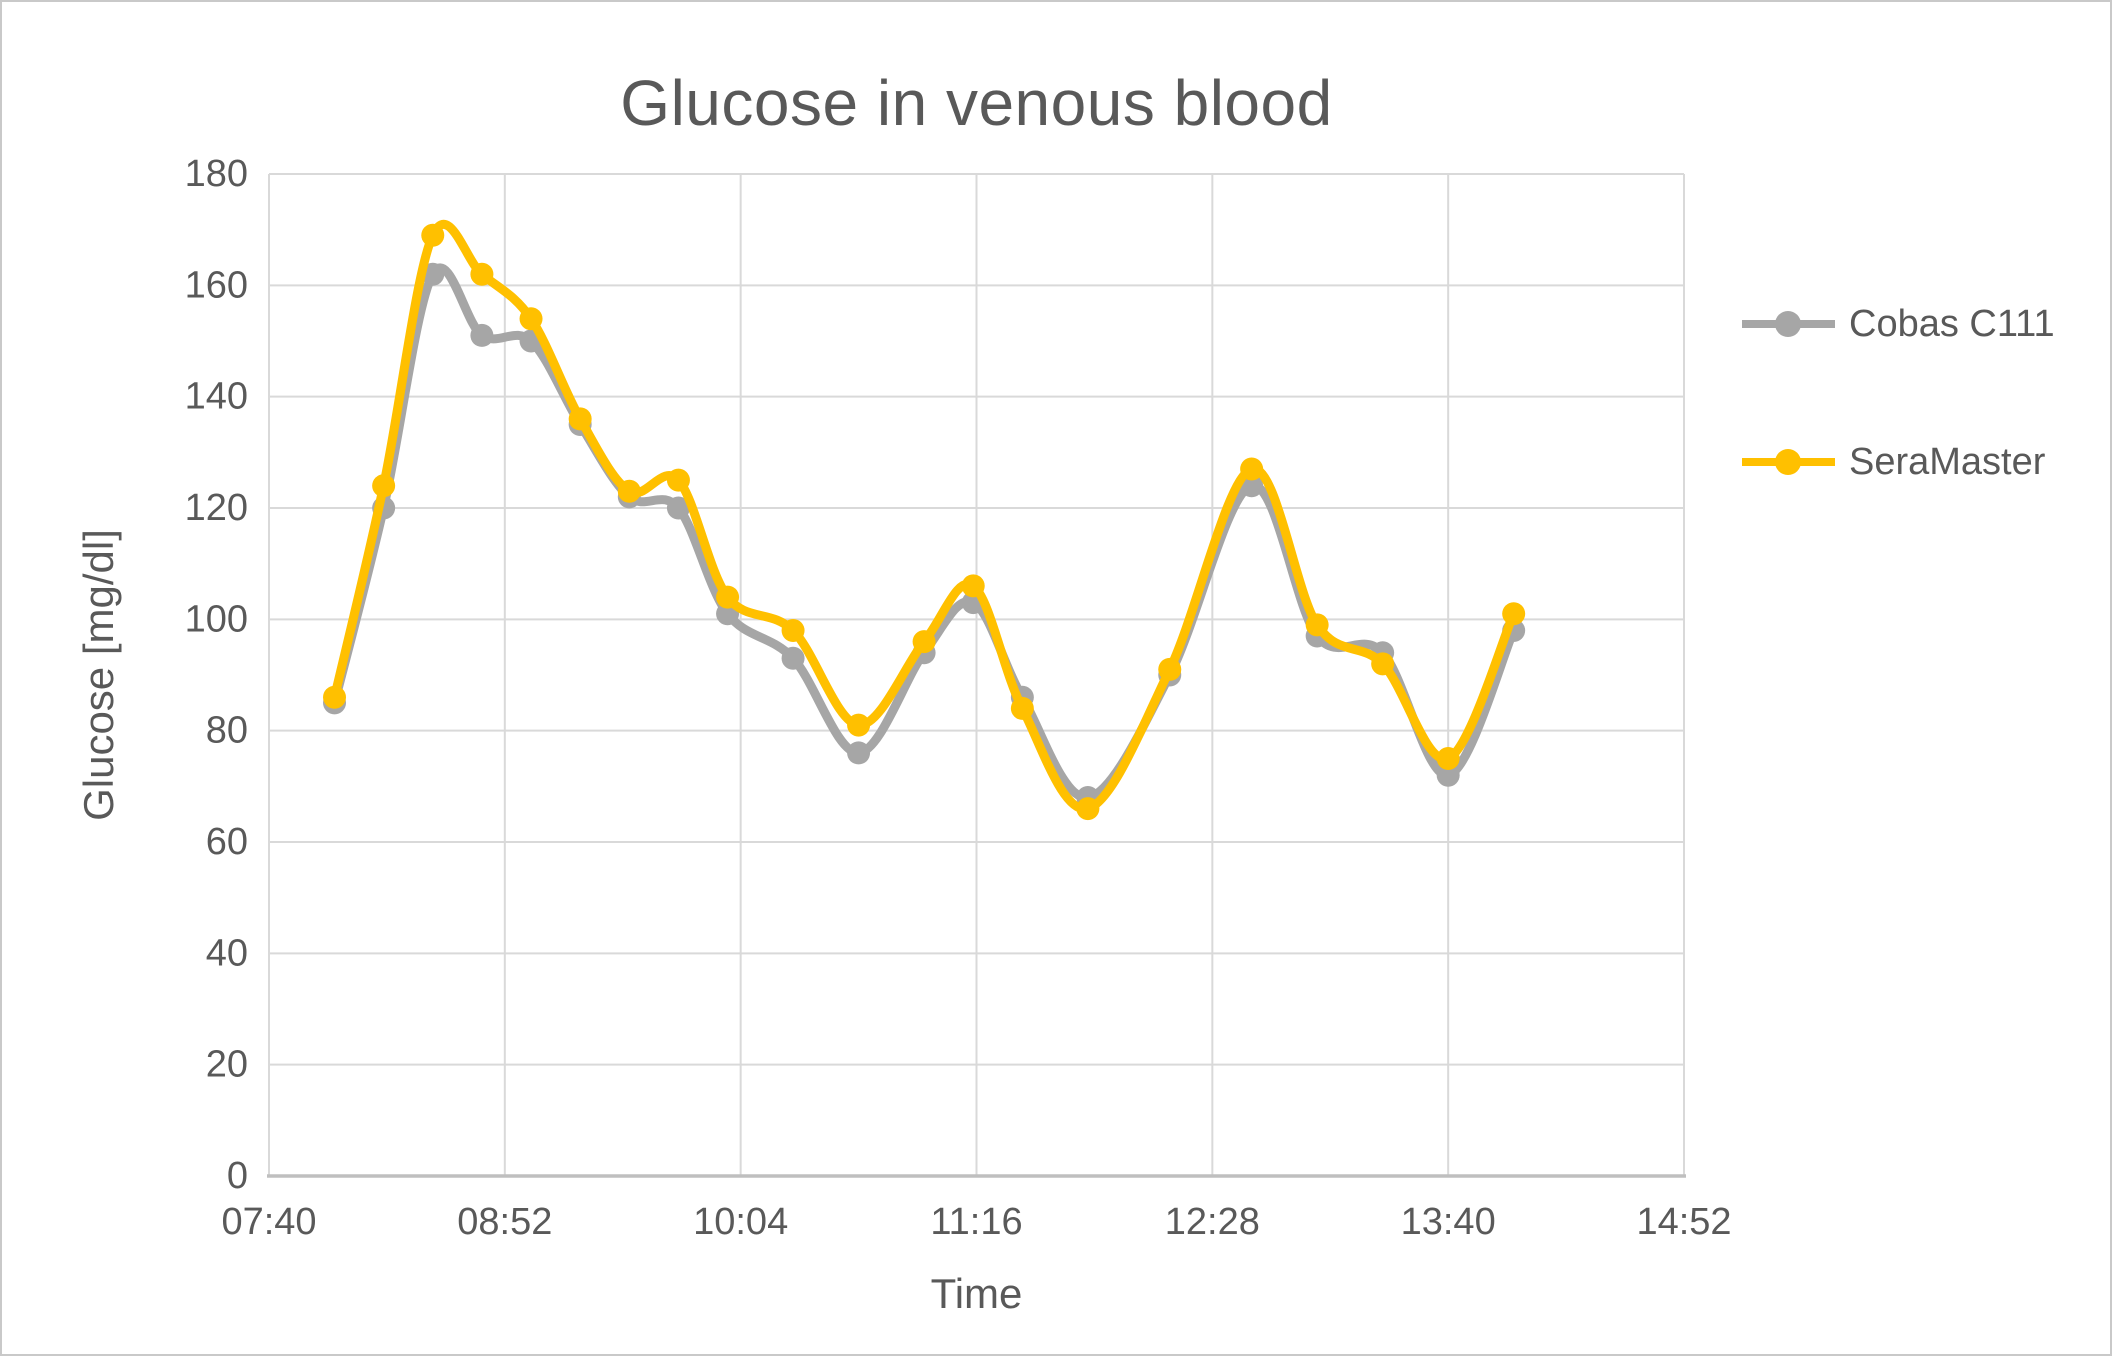 The image size is (2112, 1356). I want to click on svg-text: 14:52, so click(1683, 1222).